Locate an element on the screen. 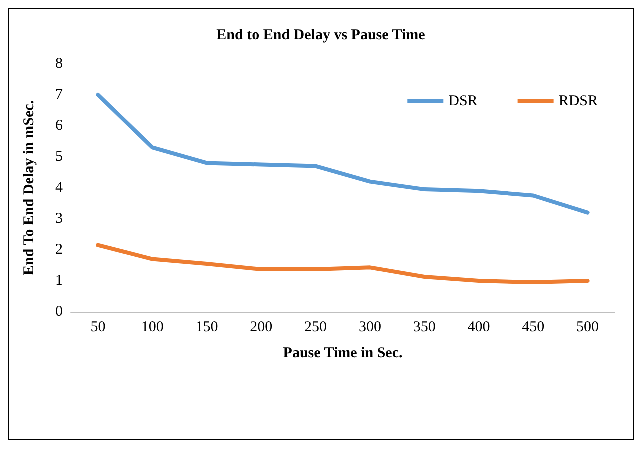  y-tick-label: 6 is located at coordinates (60, 126).